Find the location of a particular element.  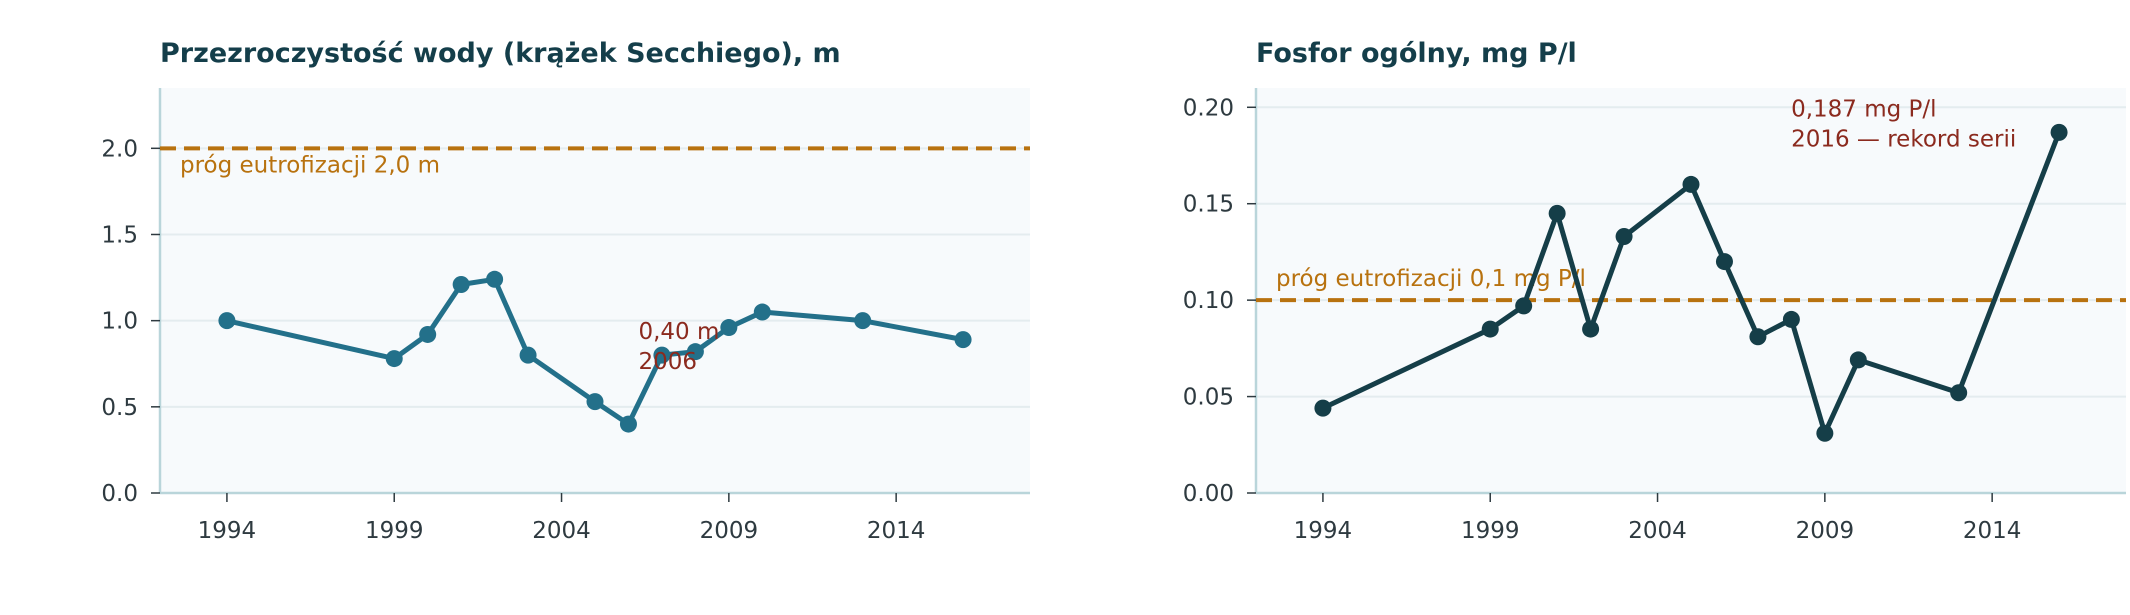

annotation-text: 0,187 mg P/l is located at coordinates (1863, 109).